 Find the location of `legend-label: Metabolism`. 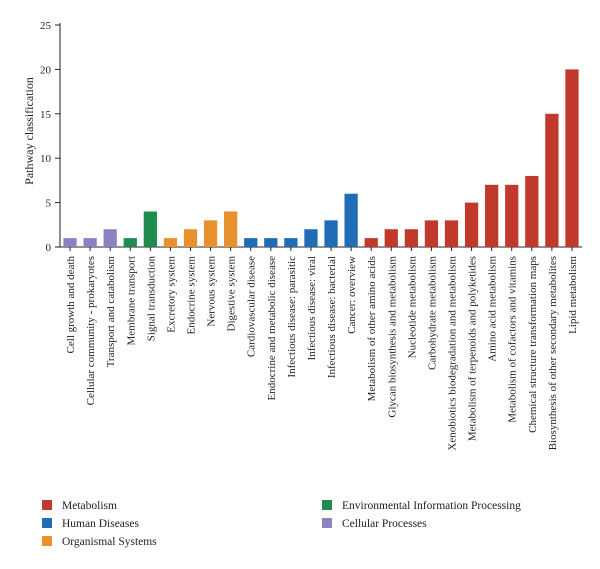

legend-label: Metabolism is located at coordinates (89, 506).